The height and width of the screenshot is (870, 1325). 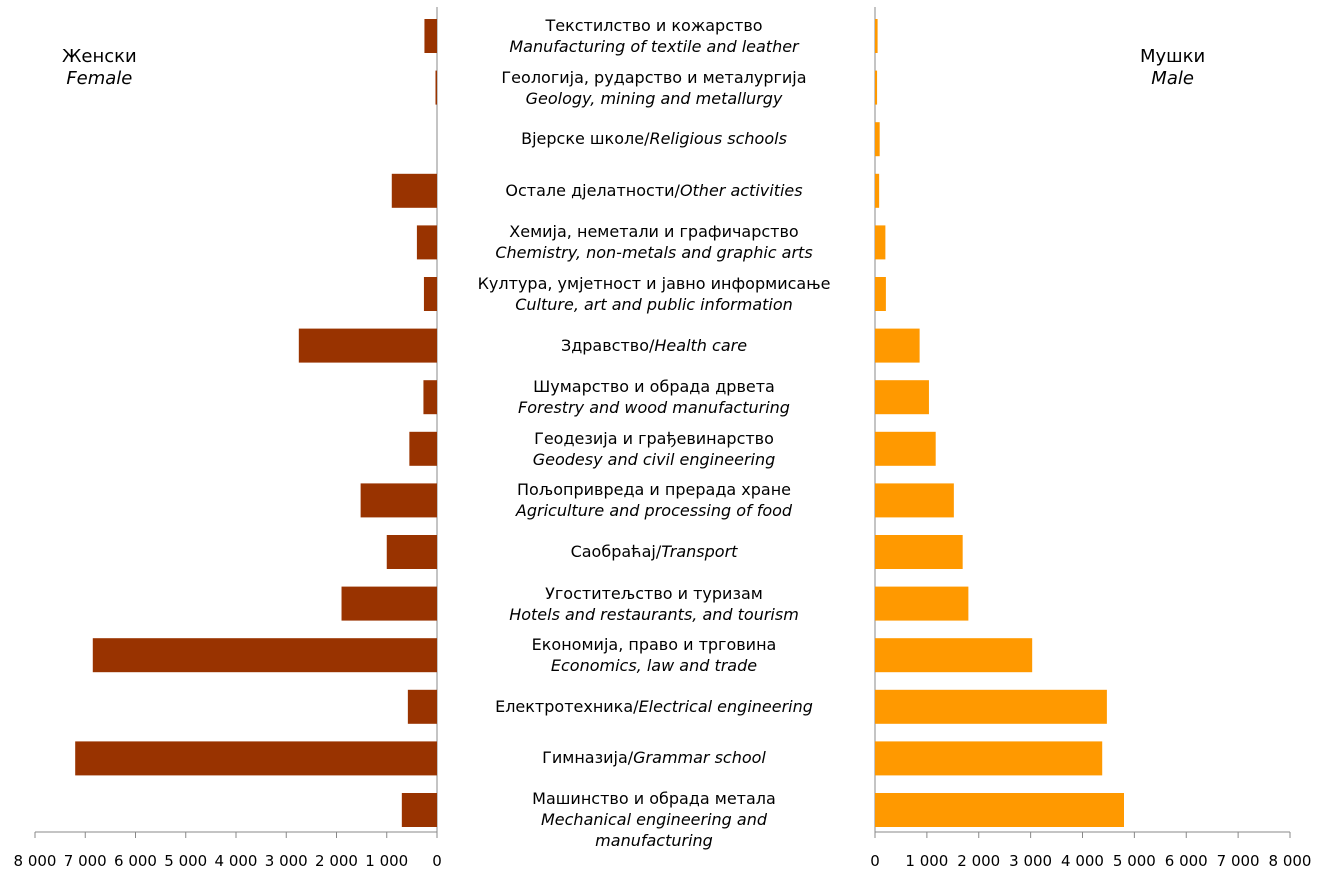 What do you see at coordinates (1173, 56) in the screenshot?
I see `legend-male-sr: Мушки` at bounding box center [1173, 56].